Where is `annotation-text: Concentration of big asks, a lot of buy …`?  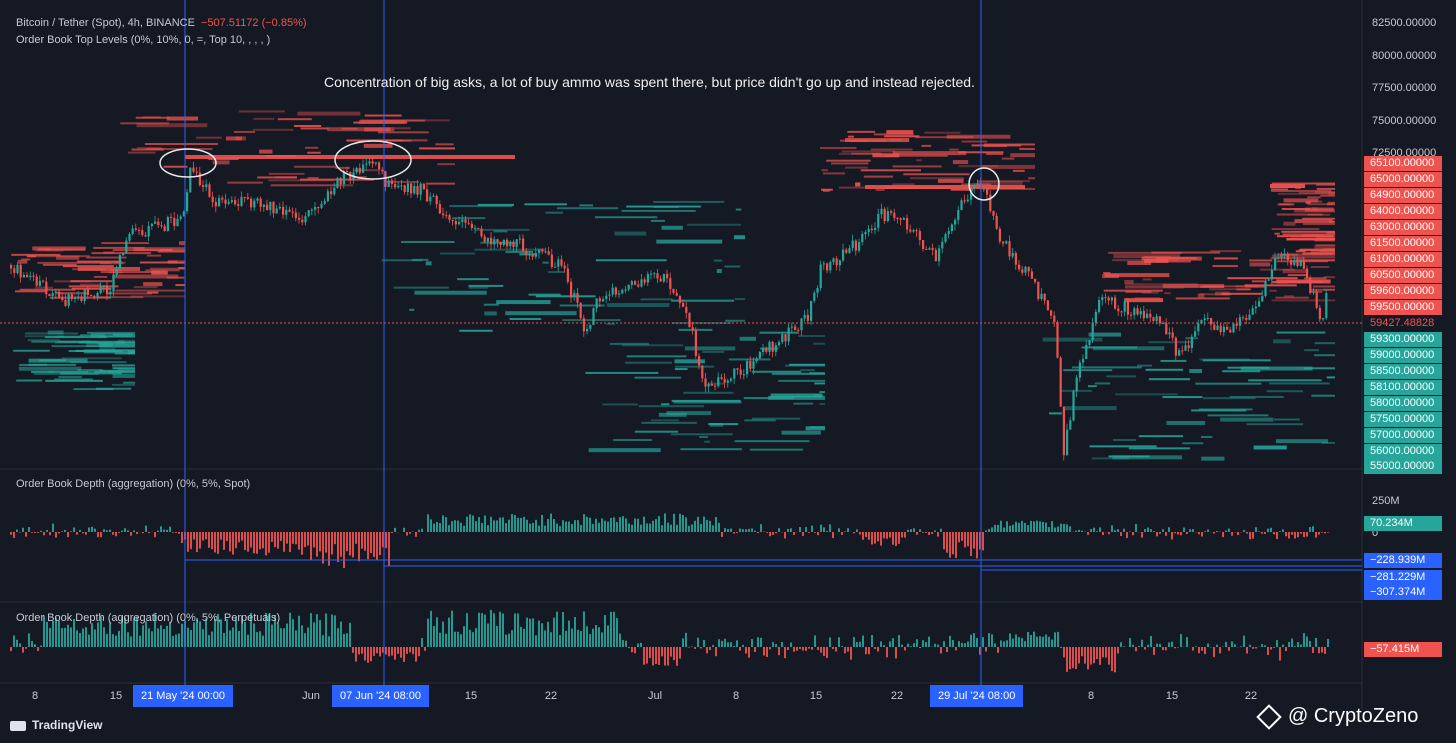
annotation-text: Concentration of big asks, a lot of buy … is located at coordinates (649, 82).